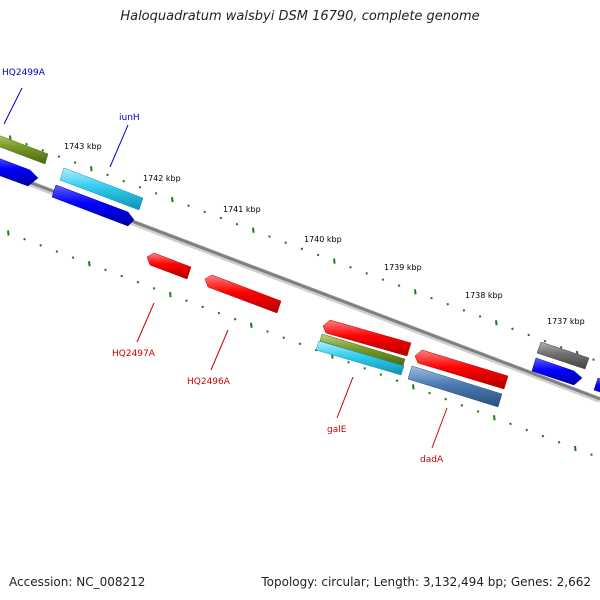  Describe the element at coordinates (24, 73) in the screenshot. I see `gene-label-hq2499a: HQ2499A` at that location.